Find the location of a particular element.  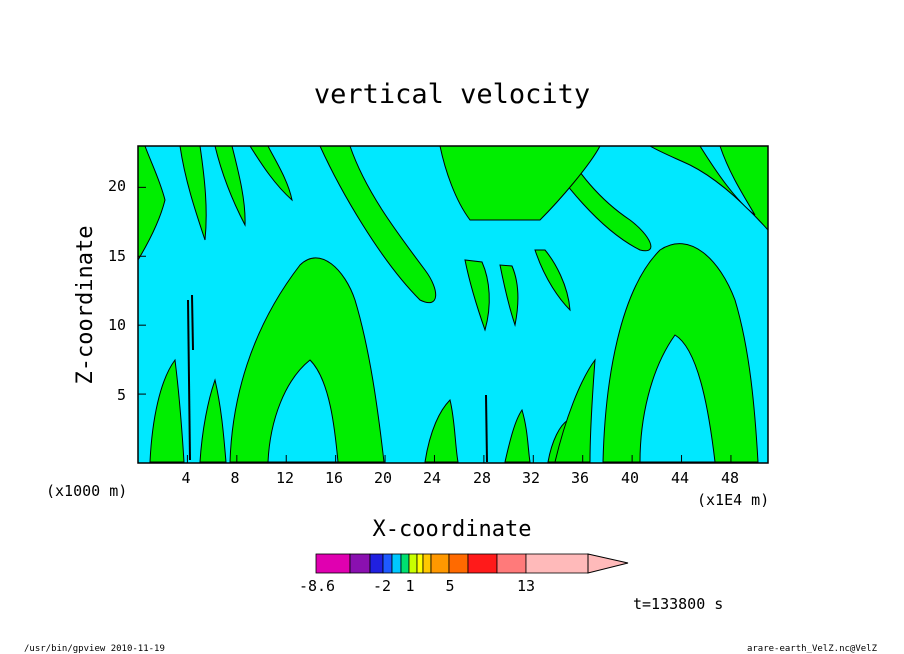

x-tick-label: 44 is located at coordinates (680, 478).